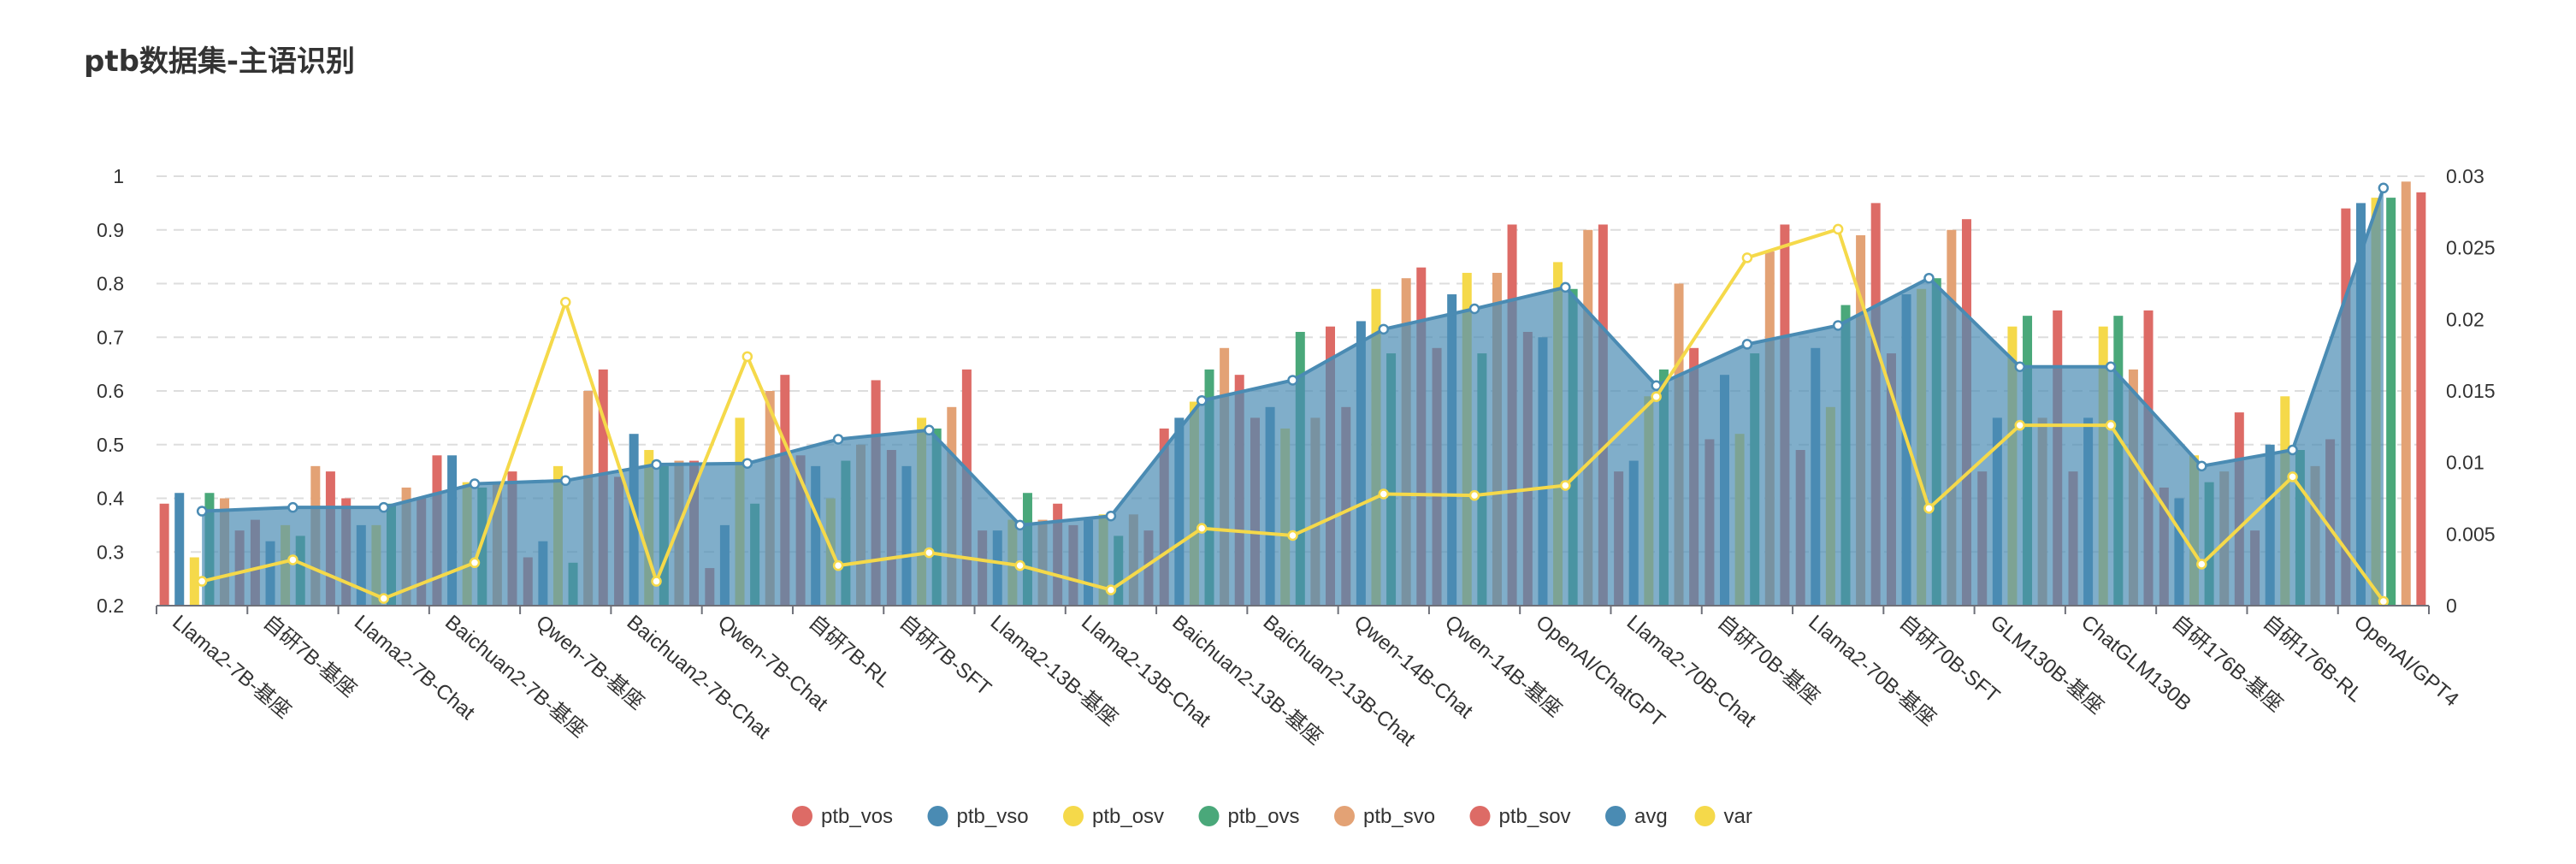  What do you see at coordinates (849, 651) in the screenshot?
I see `x-category-label: 自研7B-RL` at bounding box center [849, 651].